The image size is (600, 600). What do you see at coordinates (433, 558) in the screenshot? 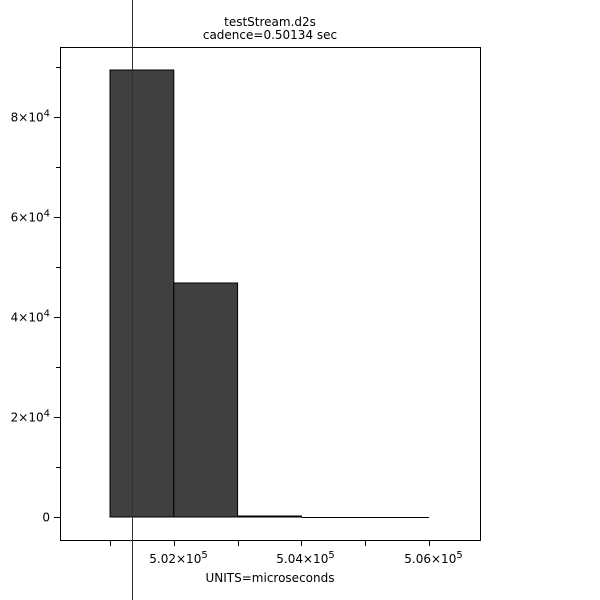
I see `x-tick-label-5: 5.06×105` at bounding box center [433, 558].